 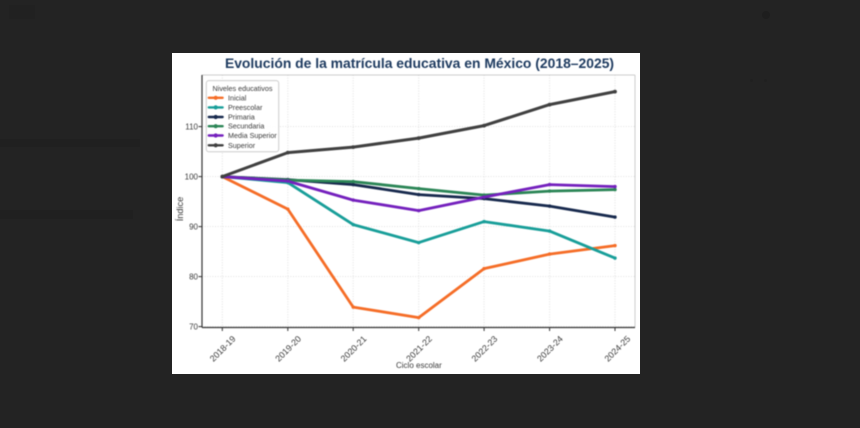 What do you see at coordinates (245, 107) in the screenshot?
I see `svg-text: Preescolar` at bounding box center [245, 107].